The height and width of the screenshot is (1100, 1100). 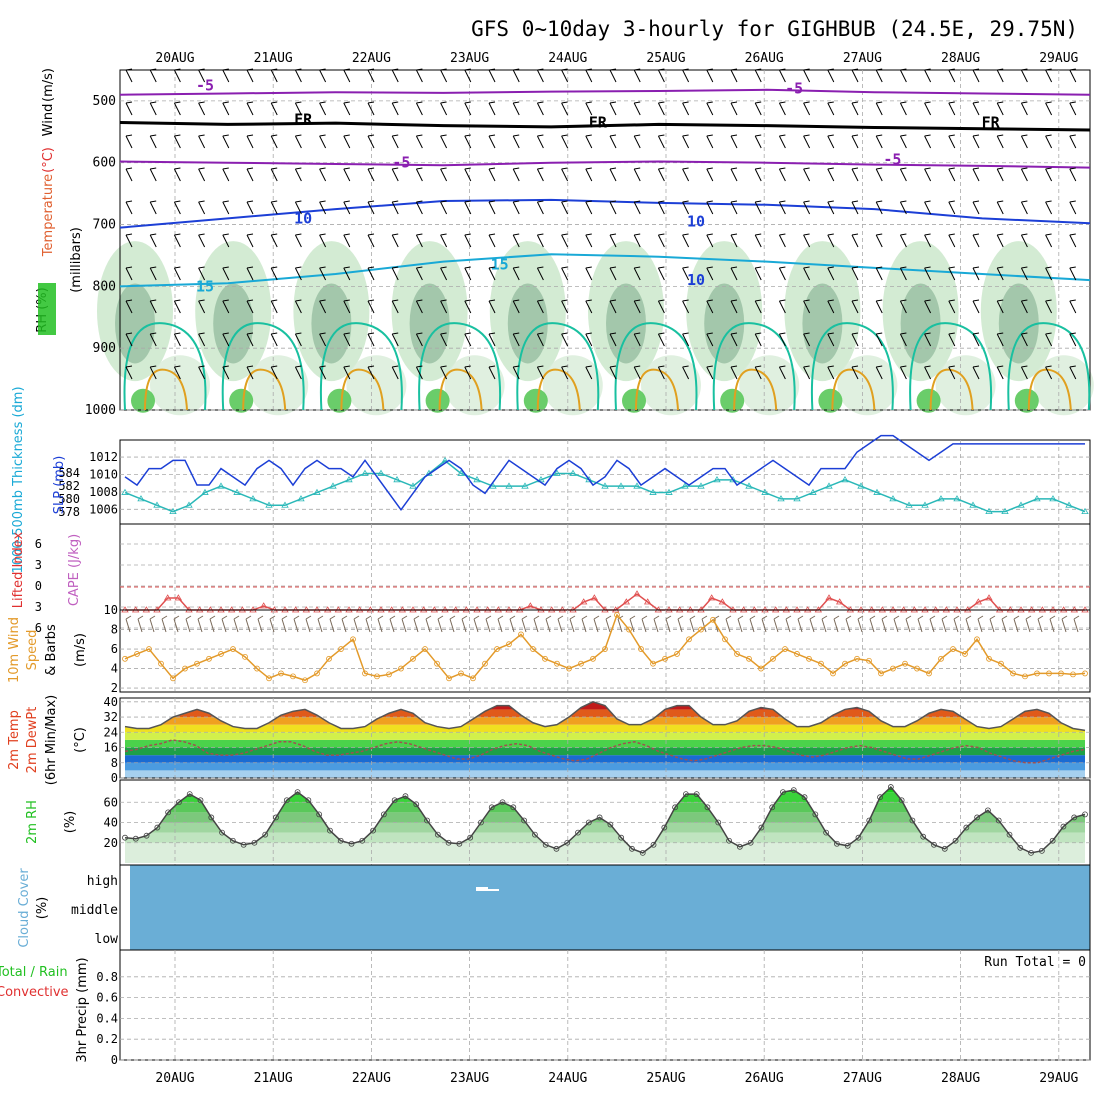 What do you see at coordinates (103, 474) in the screenshot?
I see `slp-tick-label: 1010` at bounding box center [103, 474].